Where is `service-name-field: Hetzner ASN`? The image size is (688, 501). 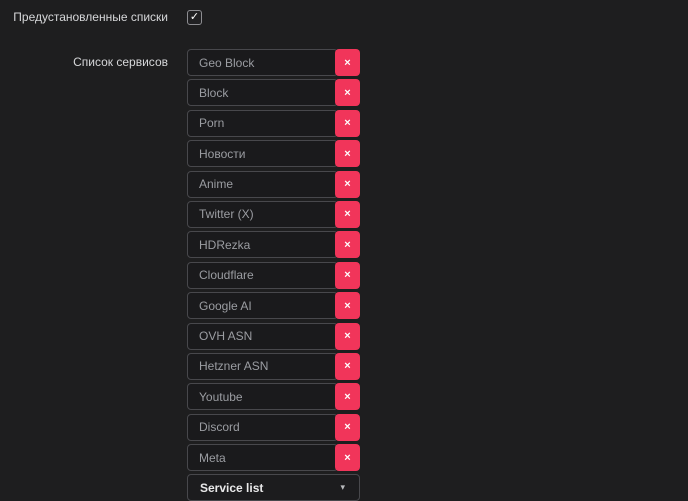 service-name-field: Hetzner ASN is located at coordinates (262, 366).